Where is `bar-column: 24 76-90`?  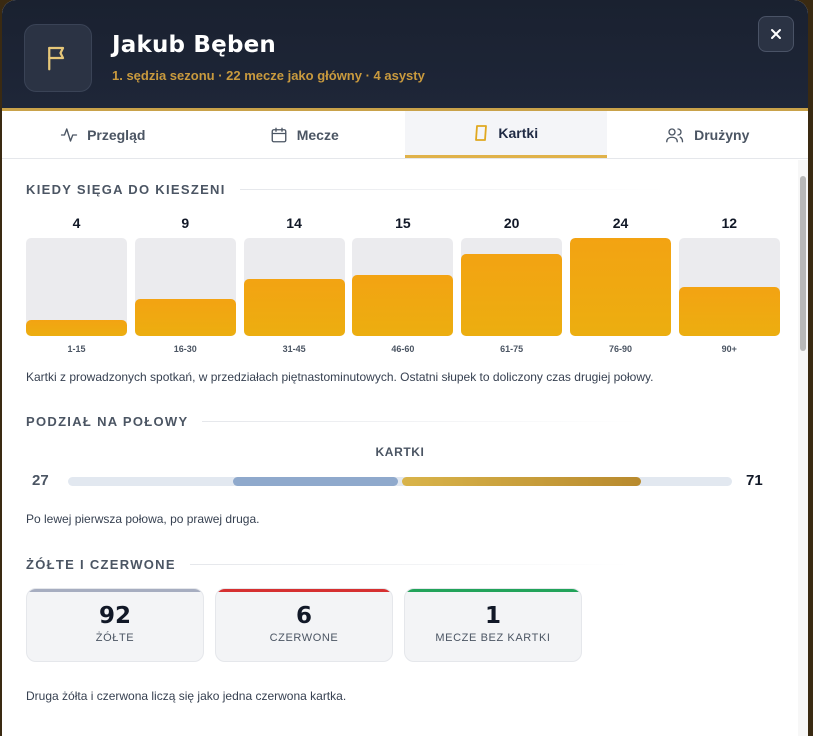 bar-column: 24 76-90 is located at coordinates (620, 281).